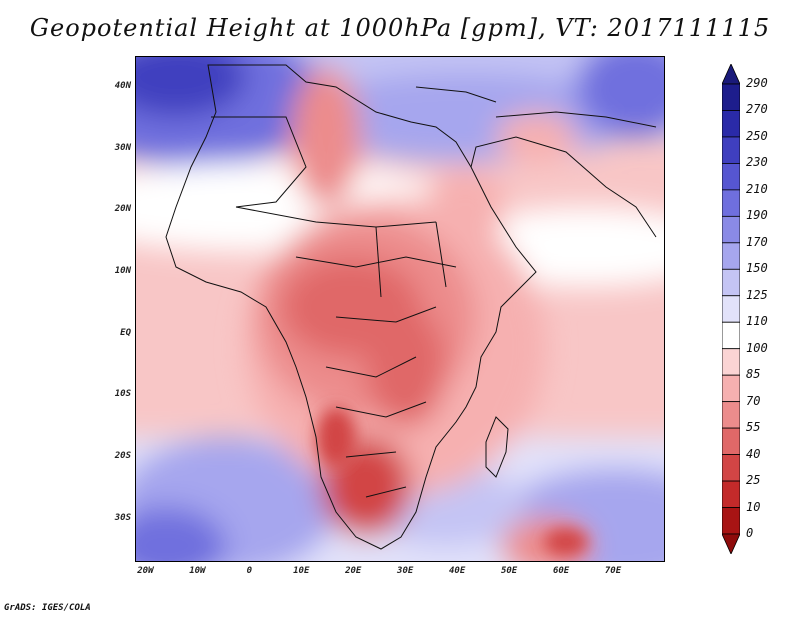 Image resolution: width=800 pixels, height=618 pixels. Describe the element at coordinates (249, 571) in the screenshot. I see `lon-tick-label: 0` at that location.